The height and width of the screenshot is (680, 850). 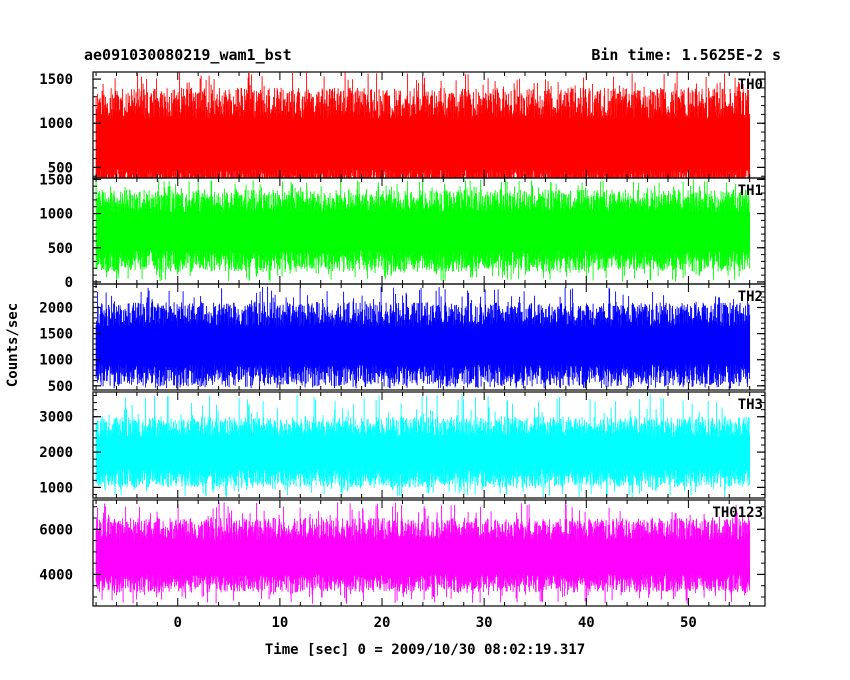 I want to click on y-tick-label: 3000, so click(x=56, y=418).